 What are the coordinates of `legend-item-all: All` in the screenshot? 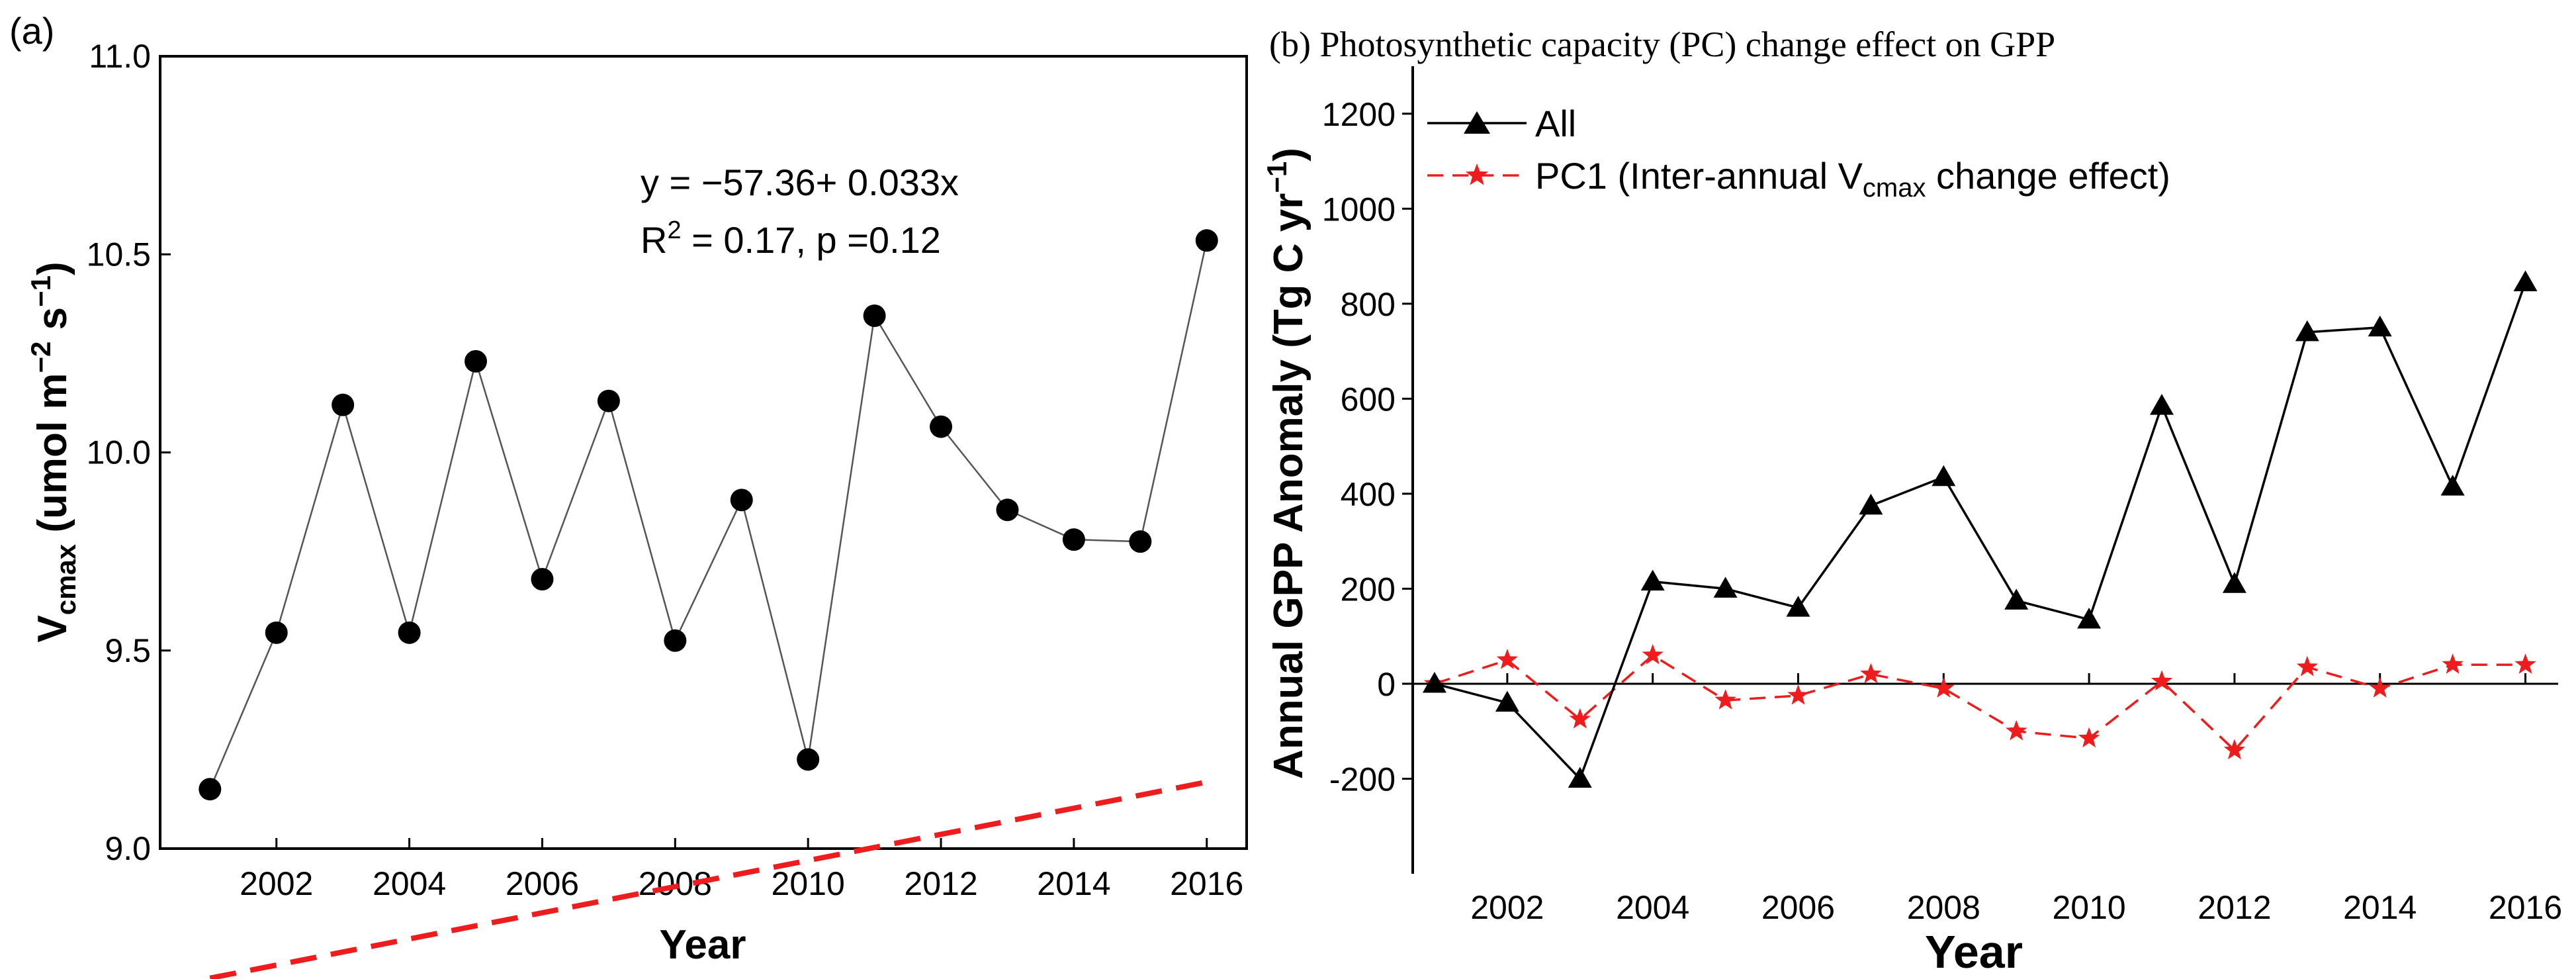 It's located at (1501, 123).